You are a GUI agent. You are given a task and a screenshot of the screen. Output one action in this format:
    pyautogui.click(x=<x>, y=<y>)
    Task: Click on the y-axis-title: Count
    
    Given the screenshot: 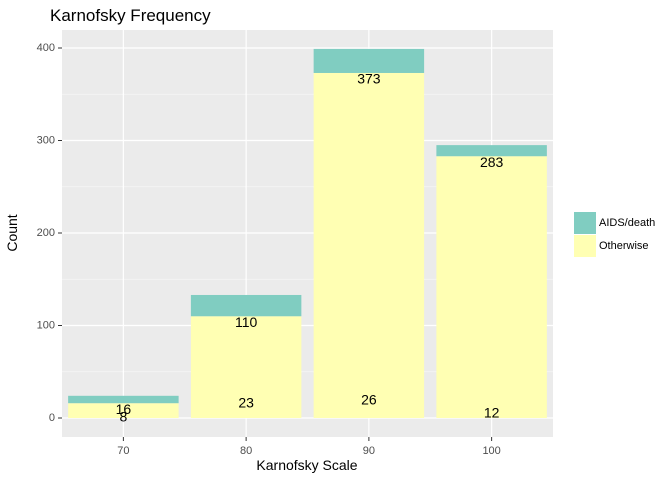 What is the action you would take?
    pyautogui.click(x=12, y=232)
    